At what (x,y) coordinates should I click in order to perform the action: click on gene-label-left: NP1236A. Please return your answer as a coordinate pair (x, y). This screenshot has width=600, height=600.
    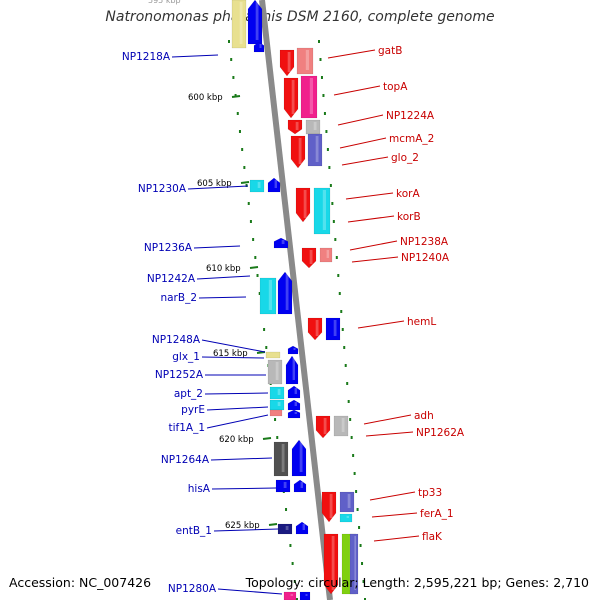
    Looking at the image, I should click on (168, 248).